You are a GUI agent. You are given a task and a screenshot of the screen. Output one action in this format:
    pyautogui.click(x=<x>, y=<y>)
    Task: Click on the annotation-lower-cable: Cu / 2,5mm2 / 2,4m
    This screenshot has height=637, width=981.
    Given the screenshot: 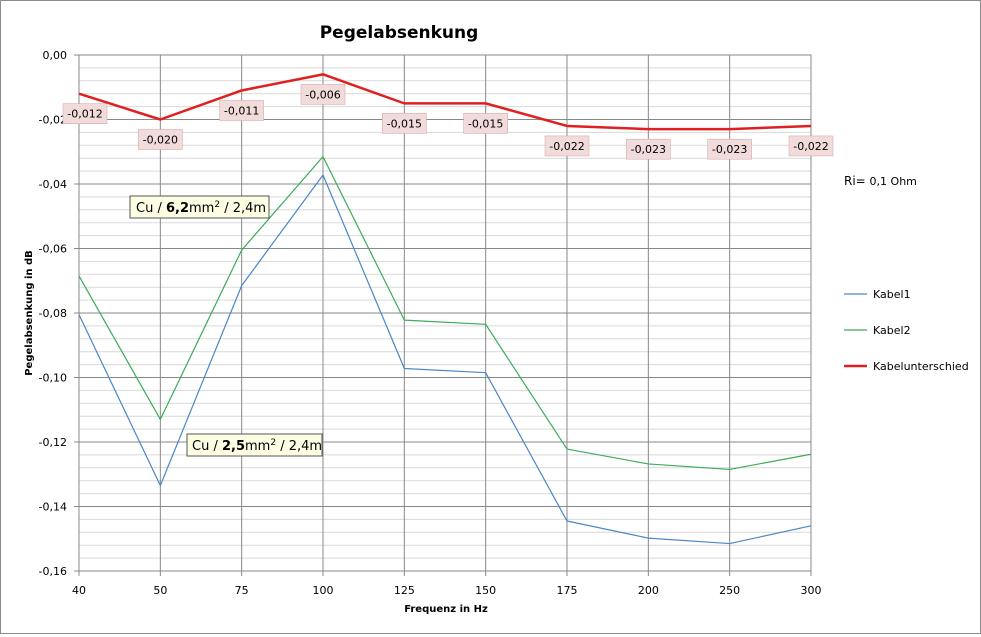 What is the action you would take?
    pyautogui.click(x=254, y=445)
    